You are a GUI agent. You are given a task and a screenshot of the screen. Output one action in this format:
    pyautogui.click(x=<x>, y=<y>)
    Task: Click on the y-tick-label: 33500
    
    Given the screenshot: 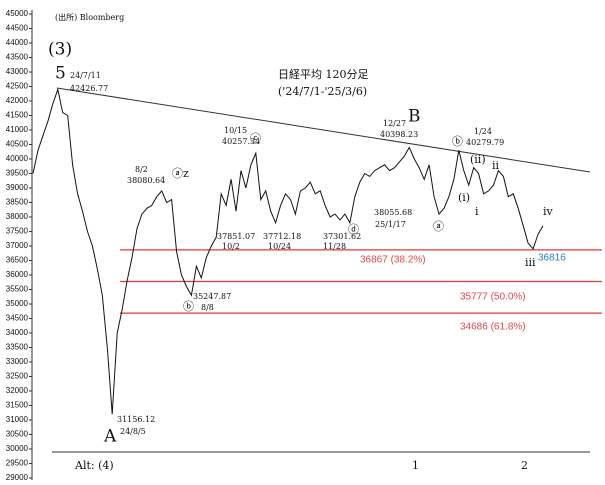 What is the action you would take?
    pyautogui.click(x=17, y=347)
    